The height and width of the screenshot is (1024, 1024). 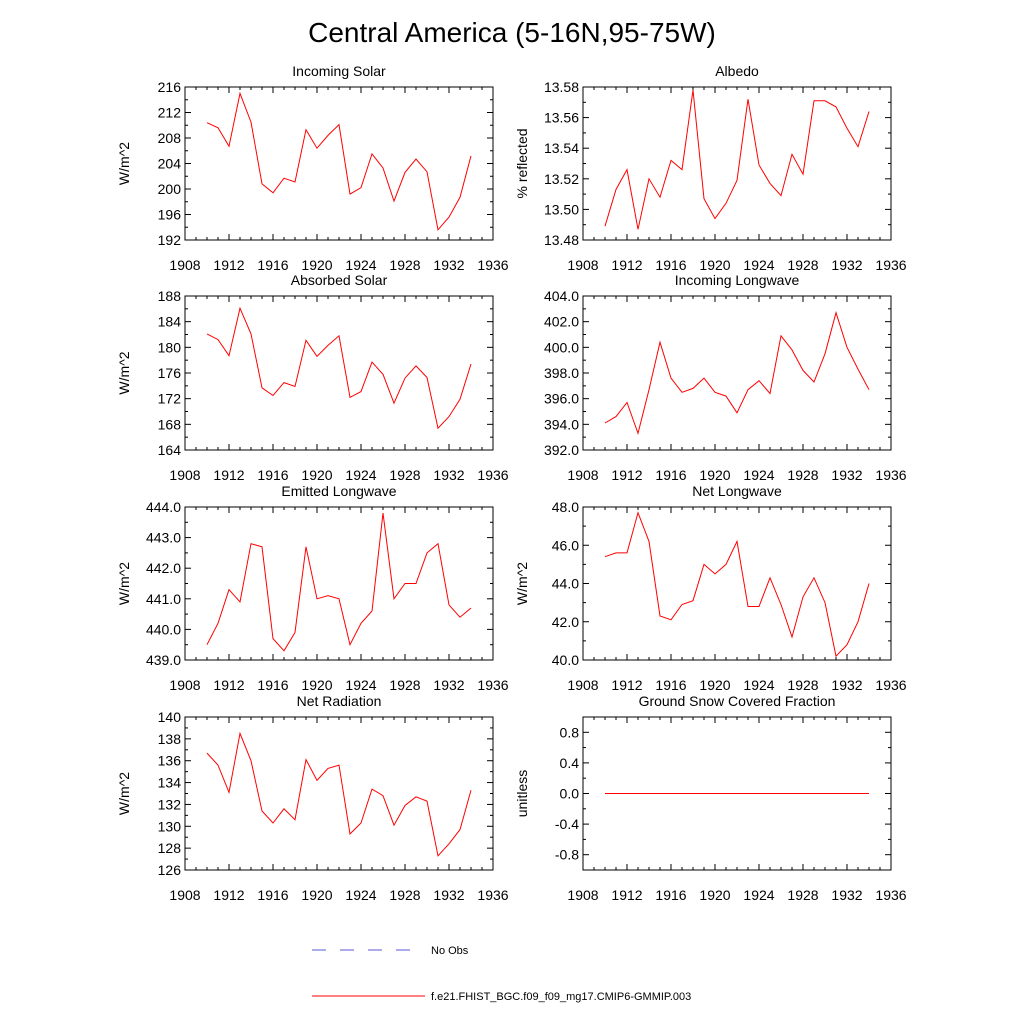 I want to click on panel-title: Net Longwave, so click(x=737, y=491).